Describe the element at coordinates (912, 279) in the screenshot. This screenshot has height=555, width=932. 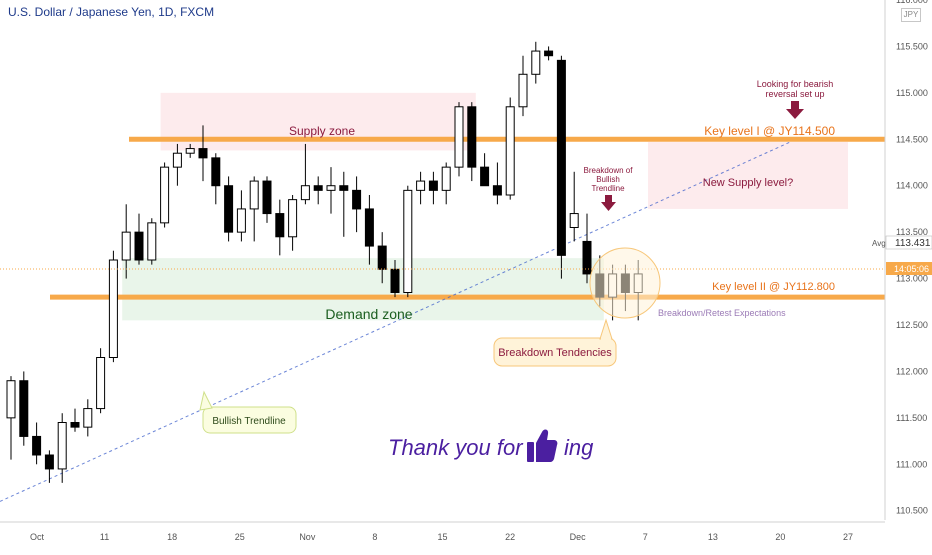
I see `y-tick-label: 113.000` at that location.